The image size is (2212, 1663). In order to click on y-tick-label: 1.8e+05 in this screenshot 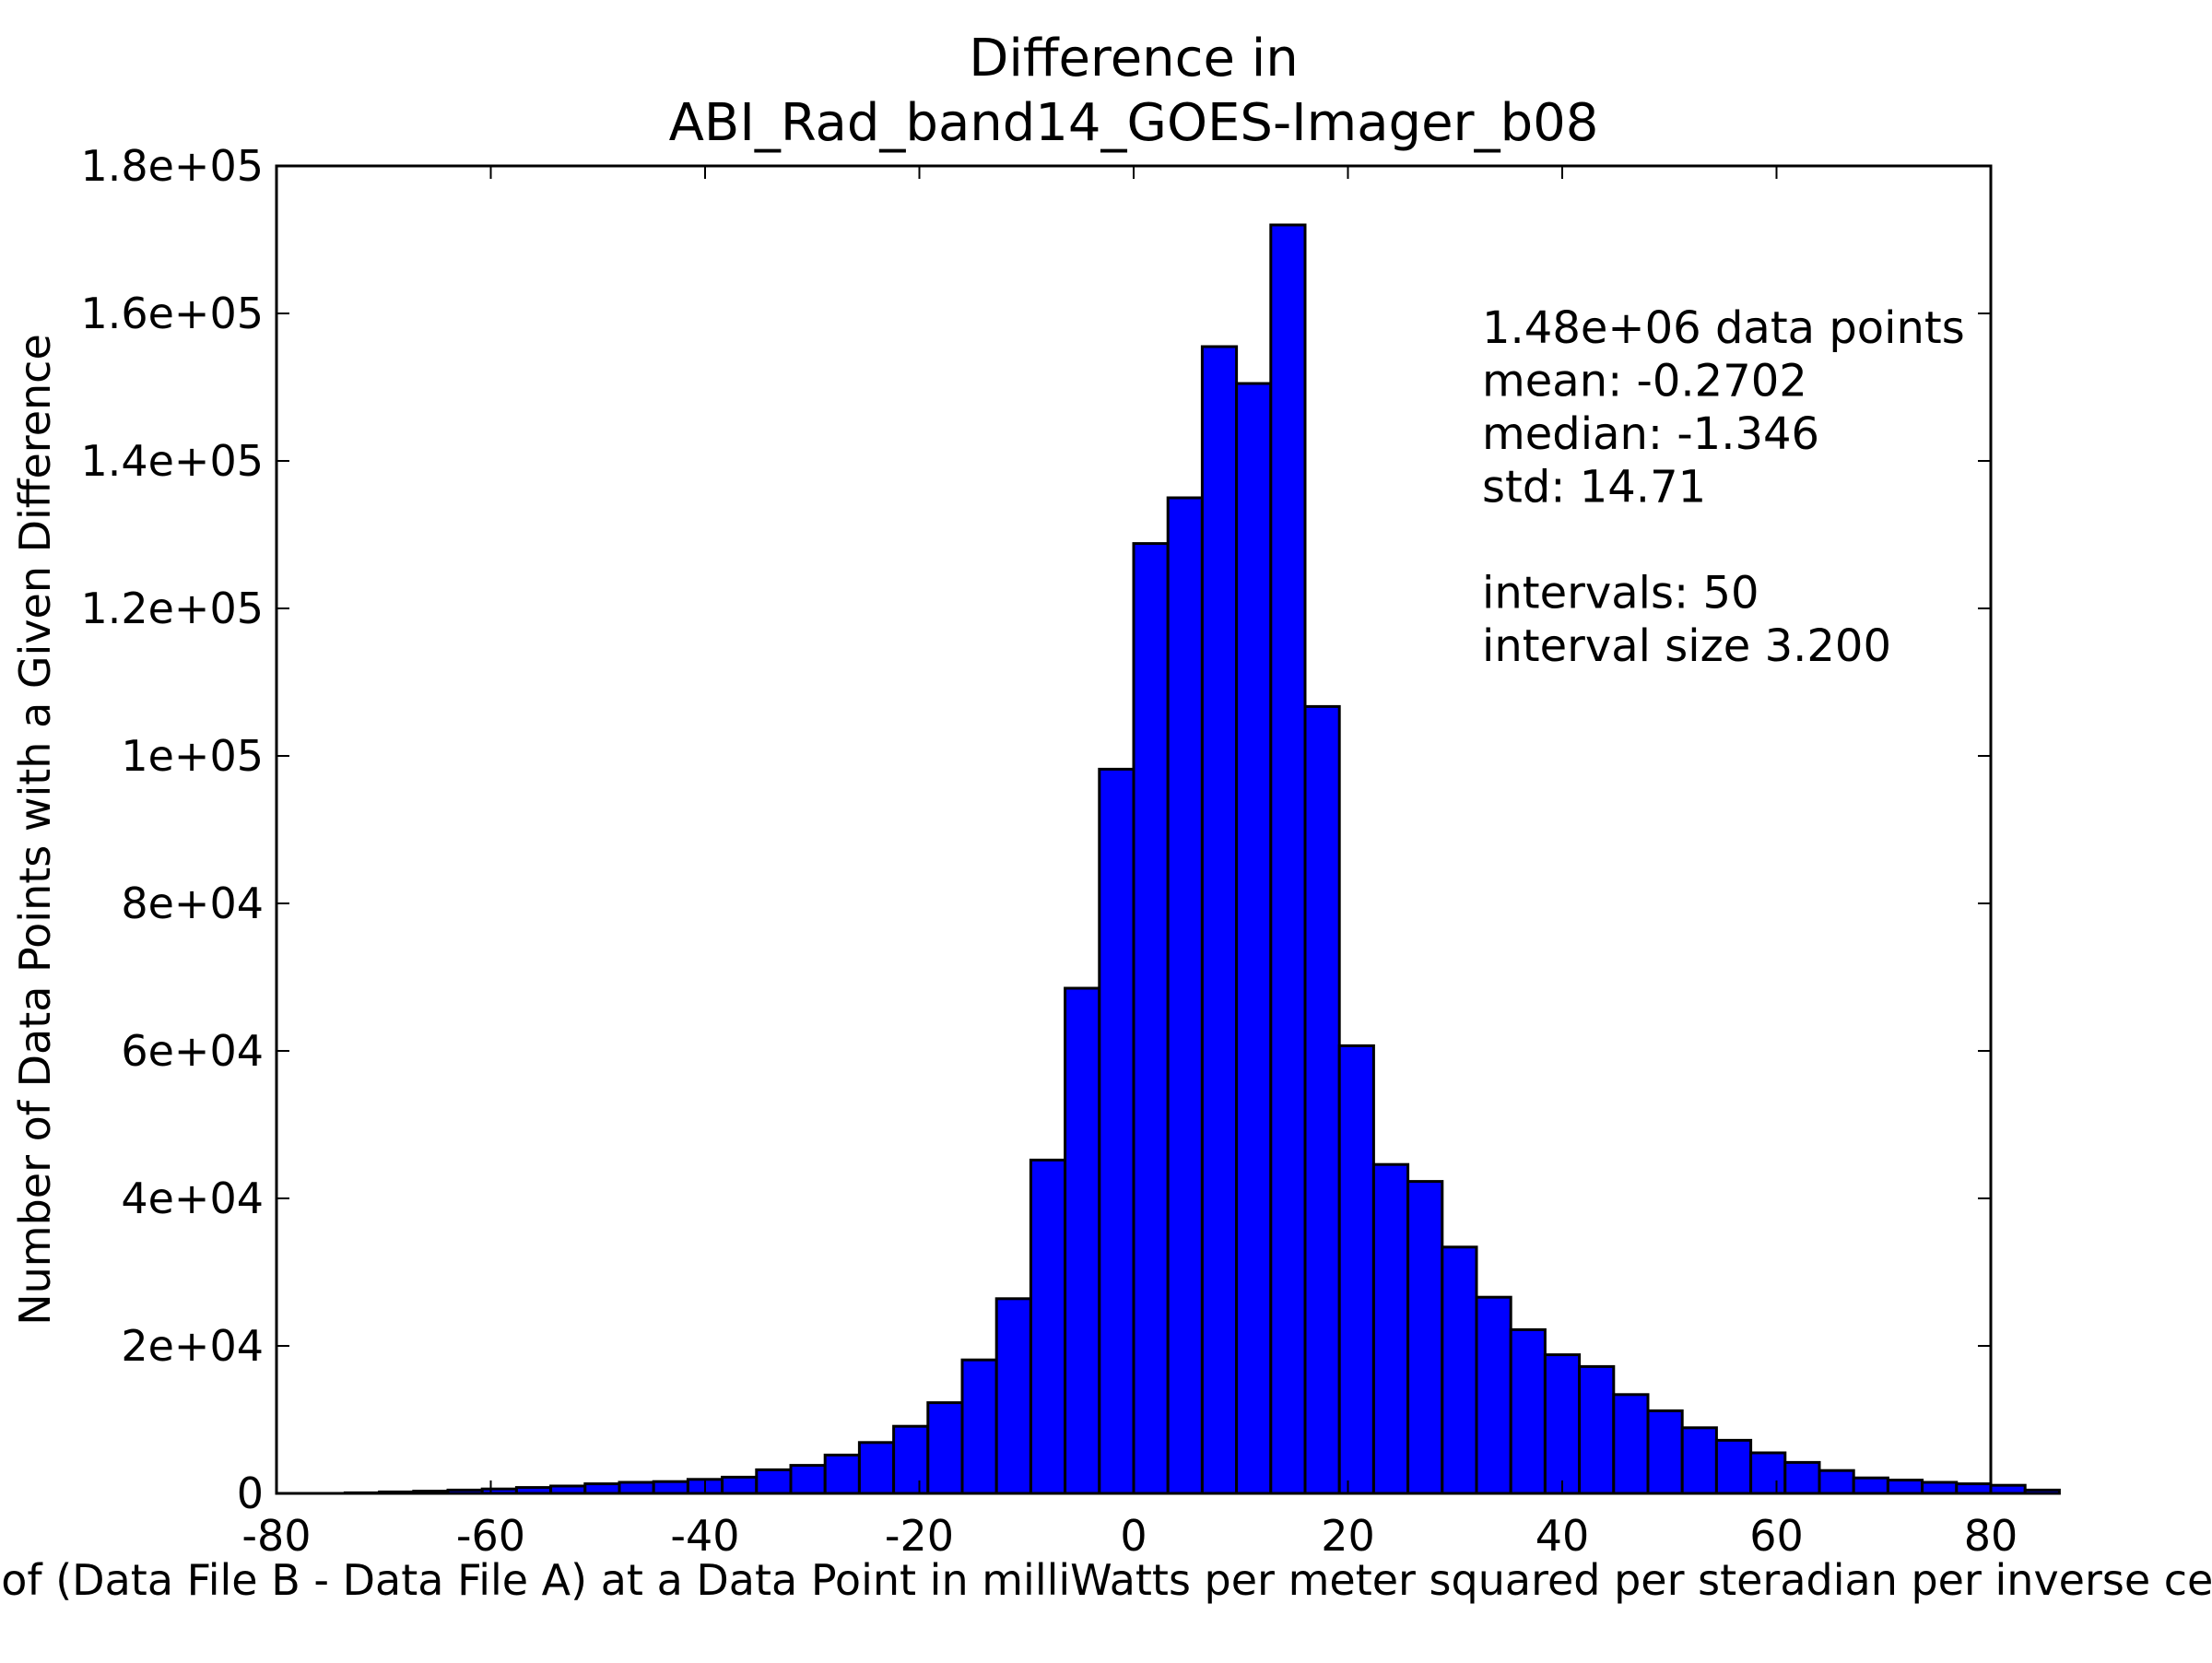, I will do `click(172, 166)`.